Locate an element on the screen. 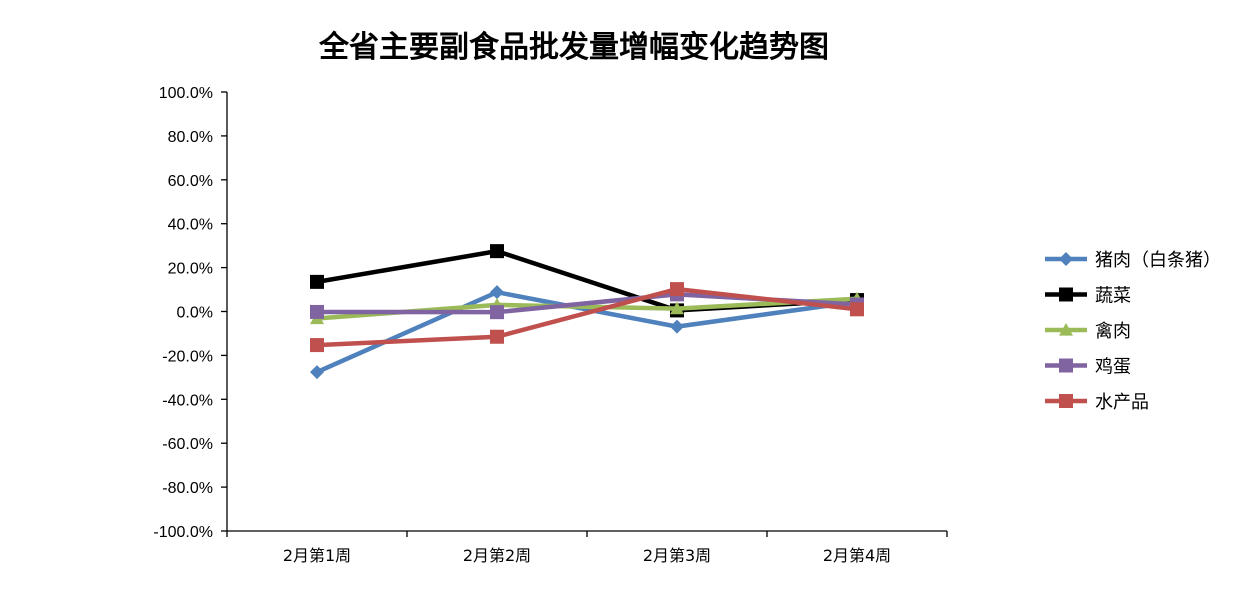 The image size is (1252, 590). y-tick-label: 20.0% is located at coordinates (190, 269).